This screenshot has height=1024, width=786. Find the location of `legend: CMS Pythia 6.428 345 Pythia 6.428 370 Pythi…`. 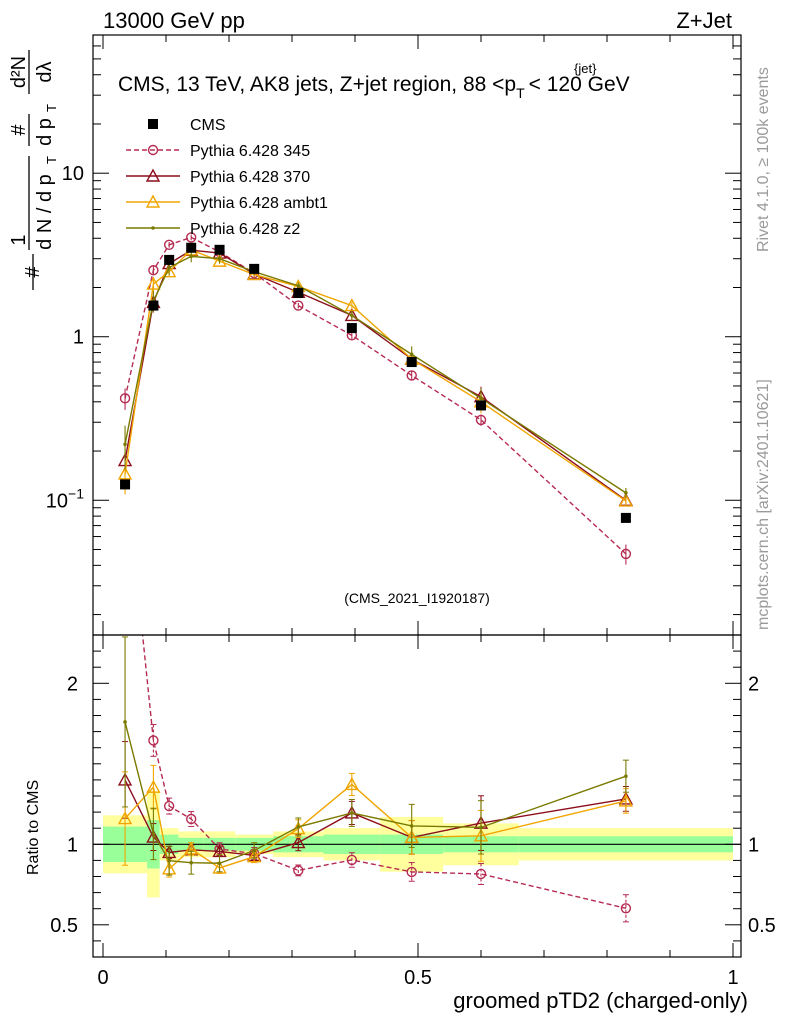

legend: CMS Pythia 6.428 345 Pythia 6.428 370 Pythi… is located at coordinates (227, 177).